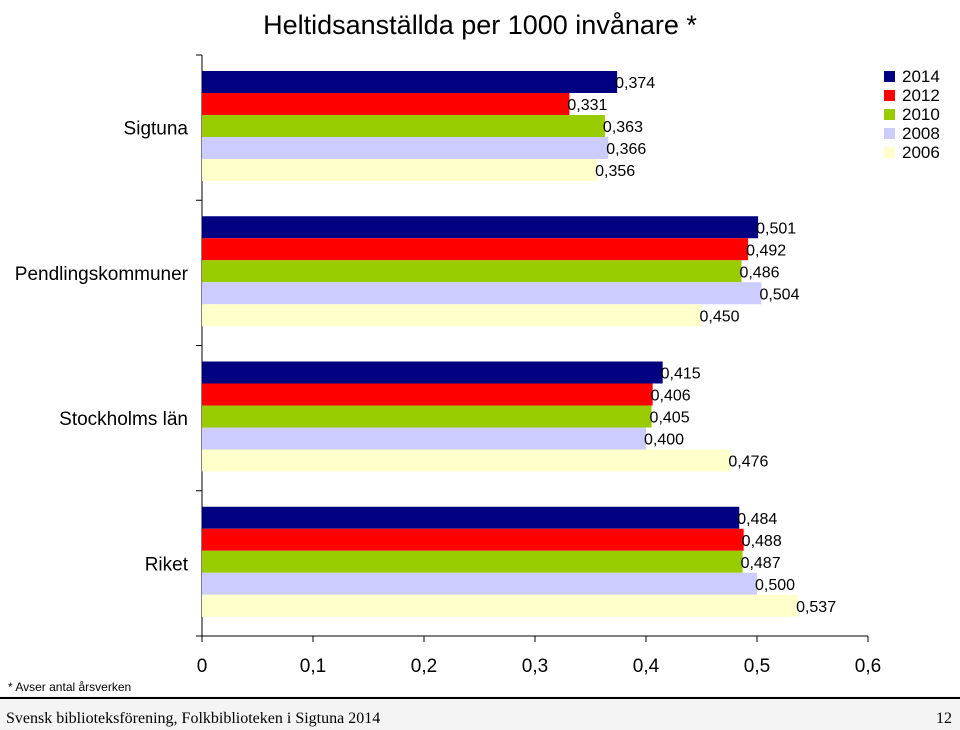  Describe the element at coordinates (626, 149) in the screenshot. I see `data-label: 0,366` at that location.